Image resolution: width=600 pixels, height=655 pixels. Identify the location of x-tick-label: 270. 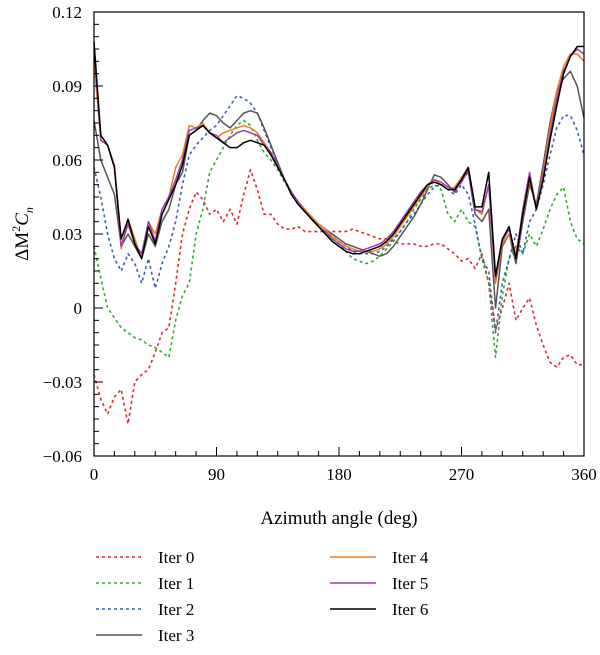
(462, 474).